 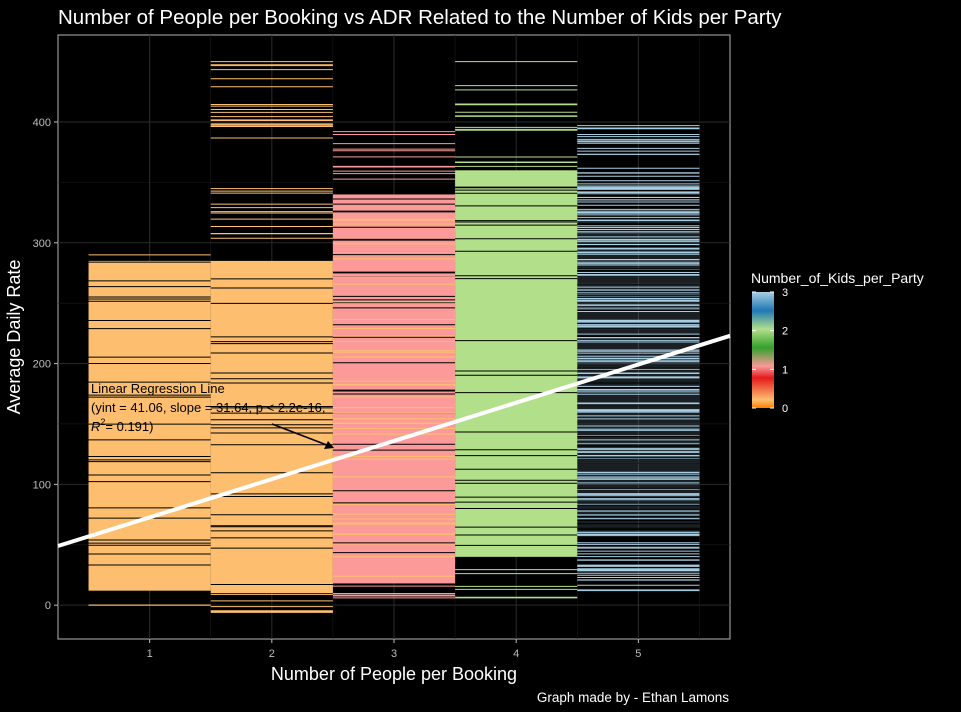 What do you see at coordinates (272, 654) in the screenshot?
I see `x-tick-label: 2` at bounding box center [272, 654].